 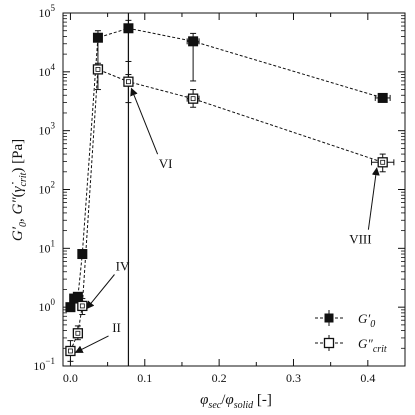 What do you see at coordinates (123, 265) in the screenshot?
I see `annotation-label-iv: IV` at bounding box center [123, 265].